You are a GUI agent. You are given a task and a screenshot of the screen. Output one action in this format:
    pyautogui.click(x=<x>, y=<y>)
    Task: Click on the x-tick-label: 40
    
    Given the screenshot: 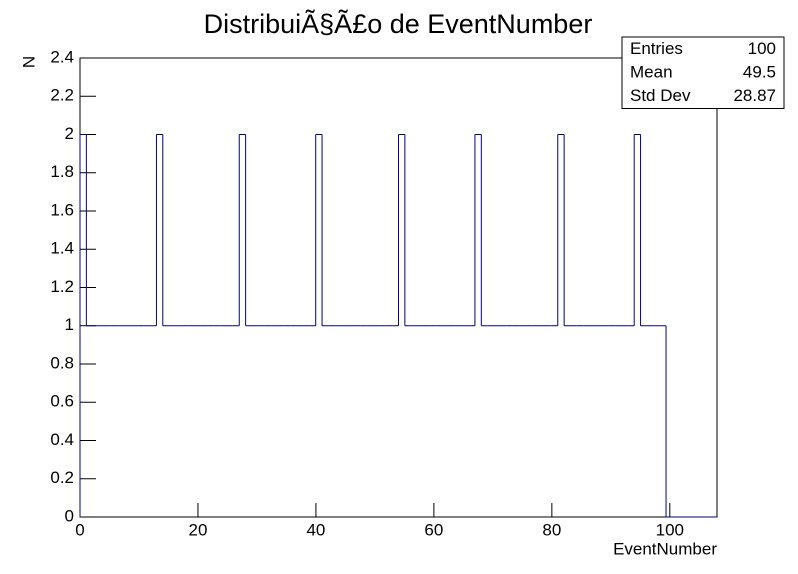 What is the action you would take?
    pyautogui.click(x=315, y=529)
    